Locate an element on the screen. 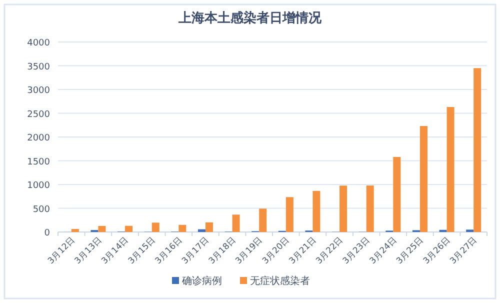 The height and width of the screenshot is (303, 500). y-tick-label: 2500 is located at coordinates (38, 115).